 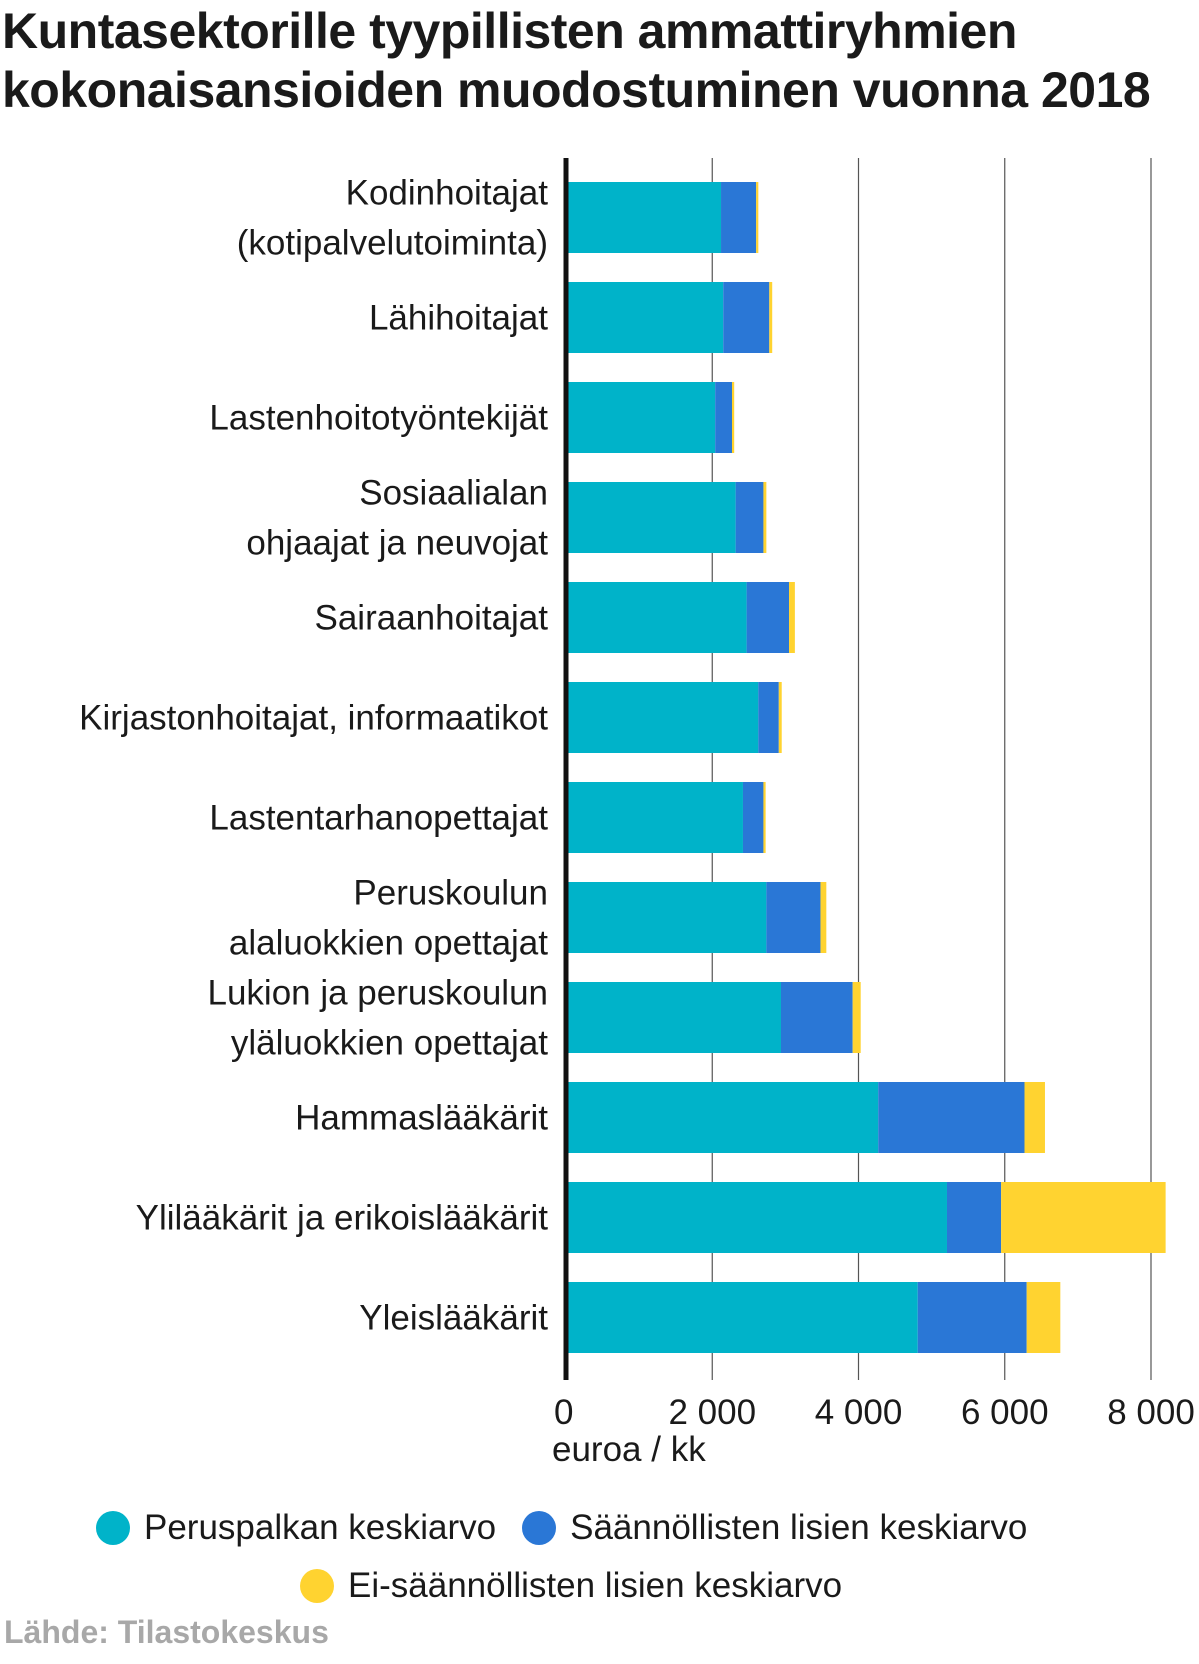 What do you see at coordinates (388, 918) in the screenshot?
I see `category-label: Peruskoulun alaluokkien opettajat` at bounding box center [388, 918].